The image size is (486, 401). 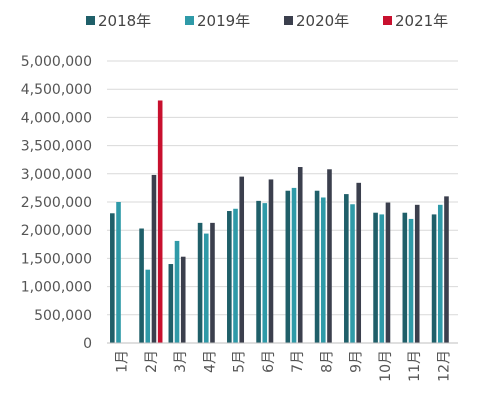 What do you see at coordinates (160, 221) in the screenshot?
I see `bar-2021年-2月` at bounding box center [160, 221].